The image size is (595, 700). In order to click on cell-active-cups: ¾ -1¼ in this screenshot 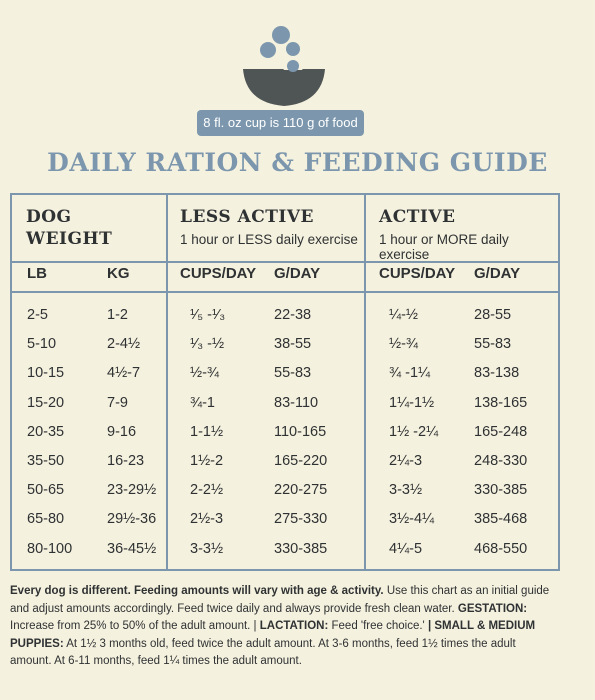, I will do `click(410, 373)`.